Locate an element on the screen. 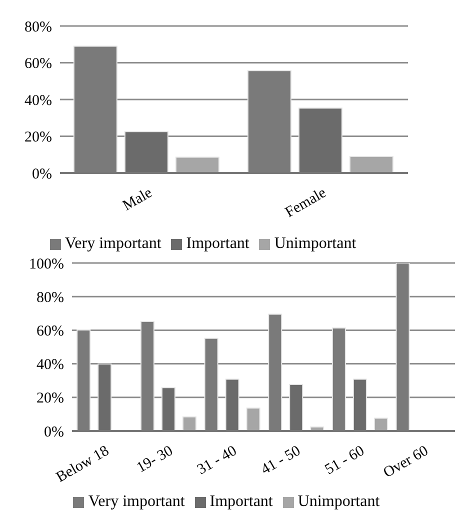  x-tick-label: 31 - 40 is located at coordinates (217, 460).